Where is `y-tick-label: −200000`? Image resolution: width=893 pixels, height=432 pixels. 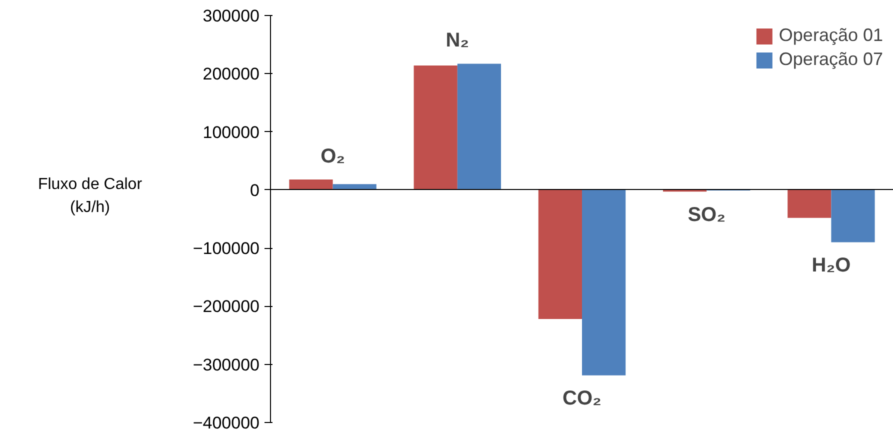
y-tick-label: −200000 is located at coordinates (226, 306).